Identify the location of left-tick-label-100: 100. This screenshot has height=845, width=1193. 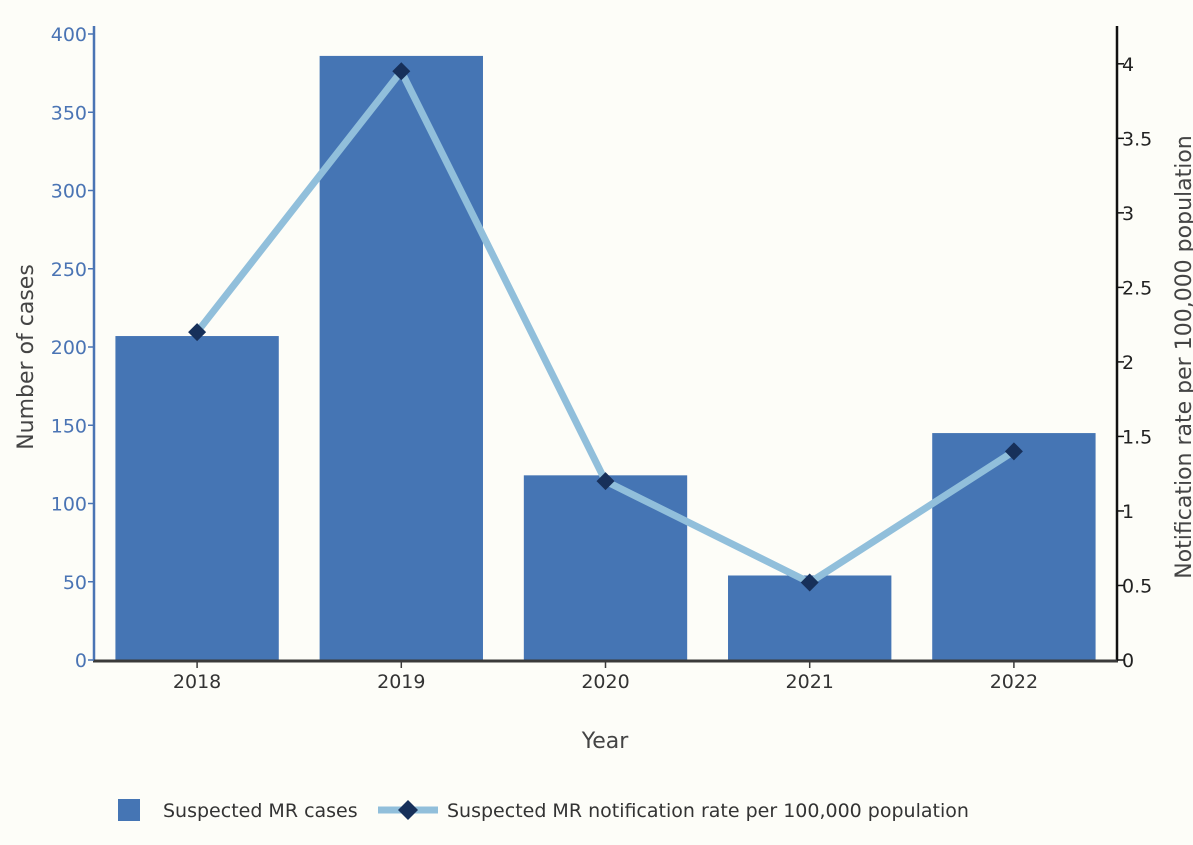
(69, 505).